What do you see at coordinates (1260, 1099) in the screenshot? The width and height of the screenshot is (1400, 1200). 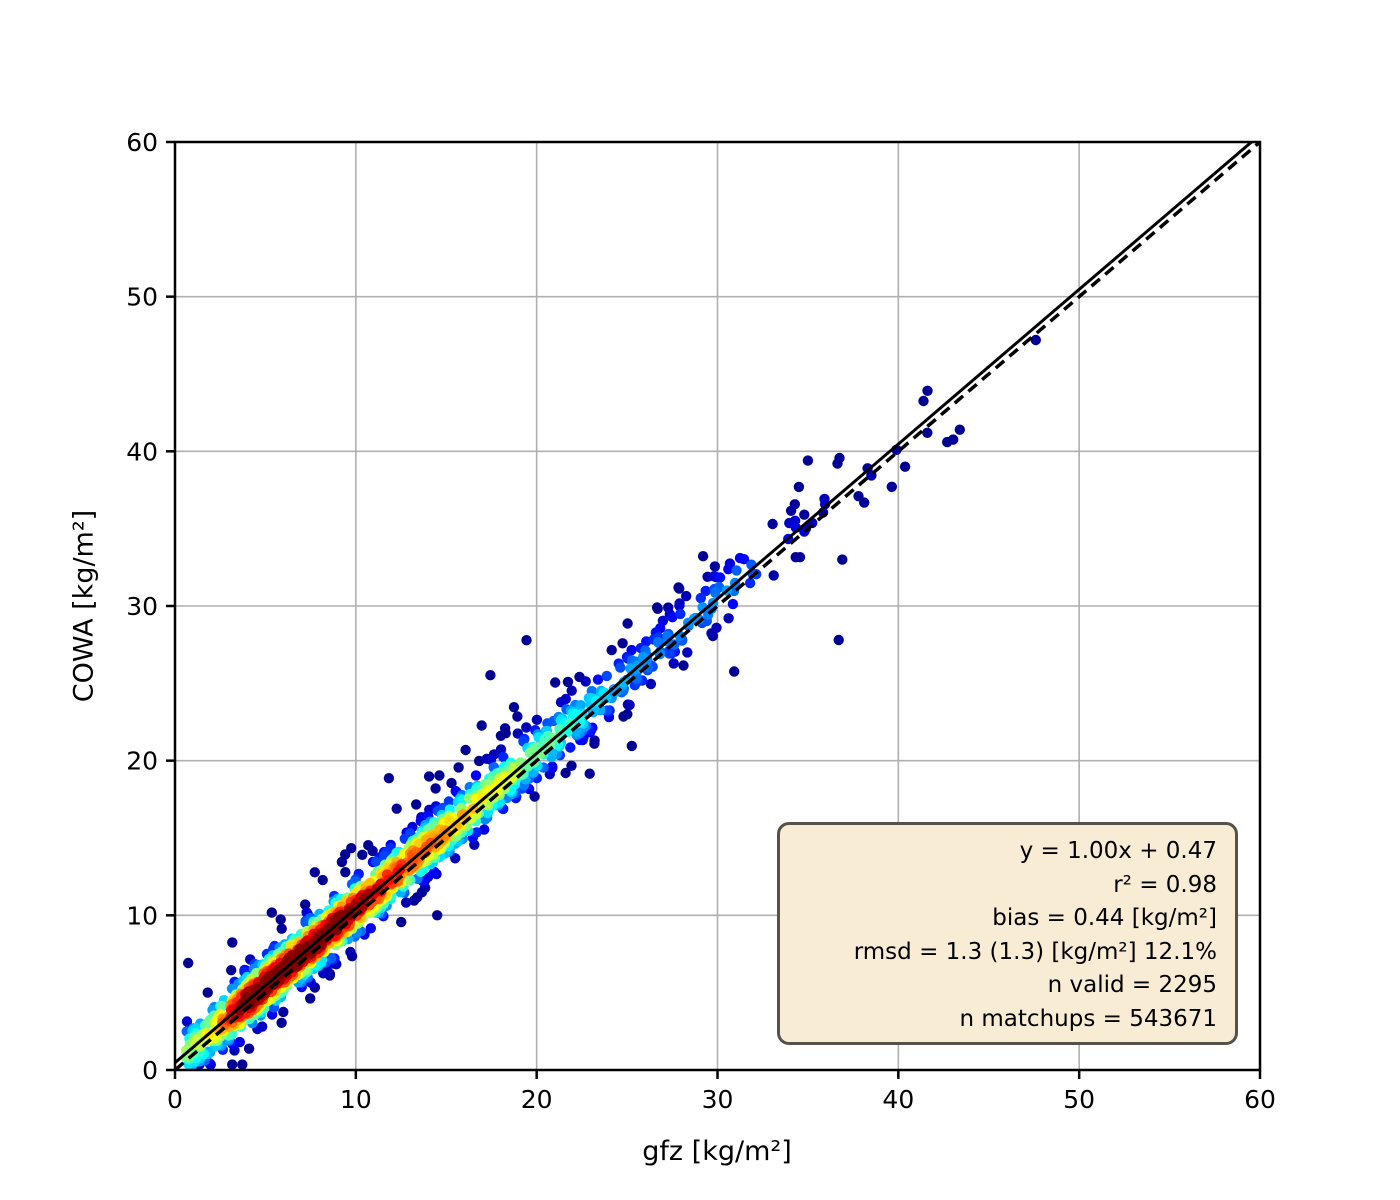 I see `x-tick-label: 60` at bounding box center [1260, 1099].